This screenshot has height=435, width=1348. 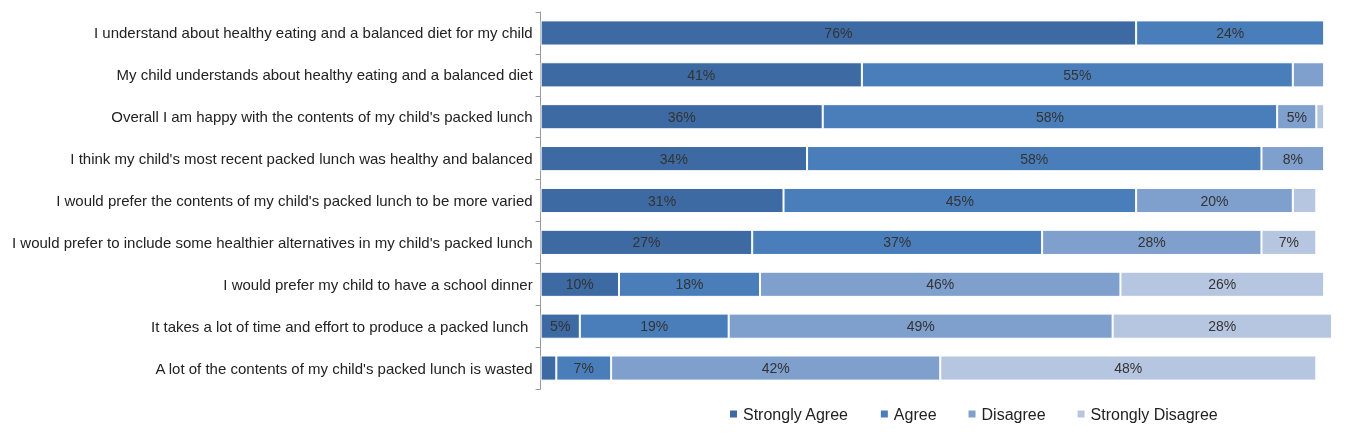 What do you see at coordinates (673, 158) in the screenshot?
I see `data-label: 34%` at bounding box center [673, 158].